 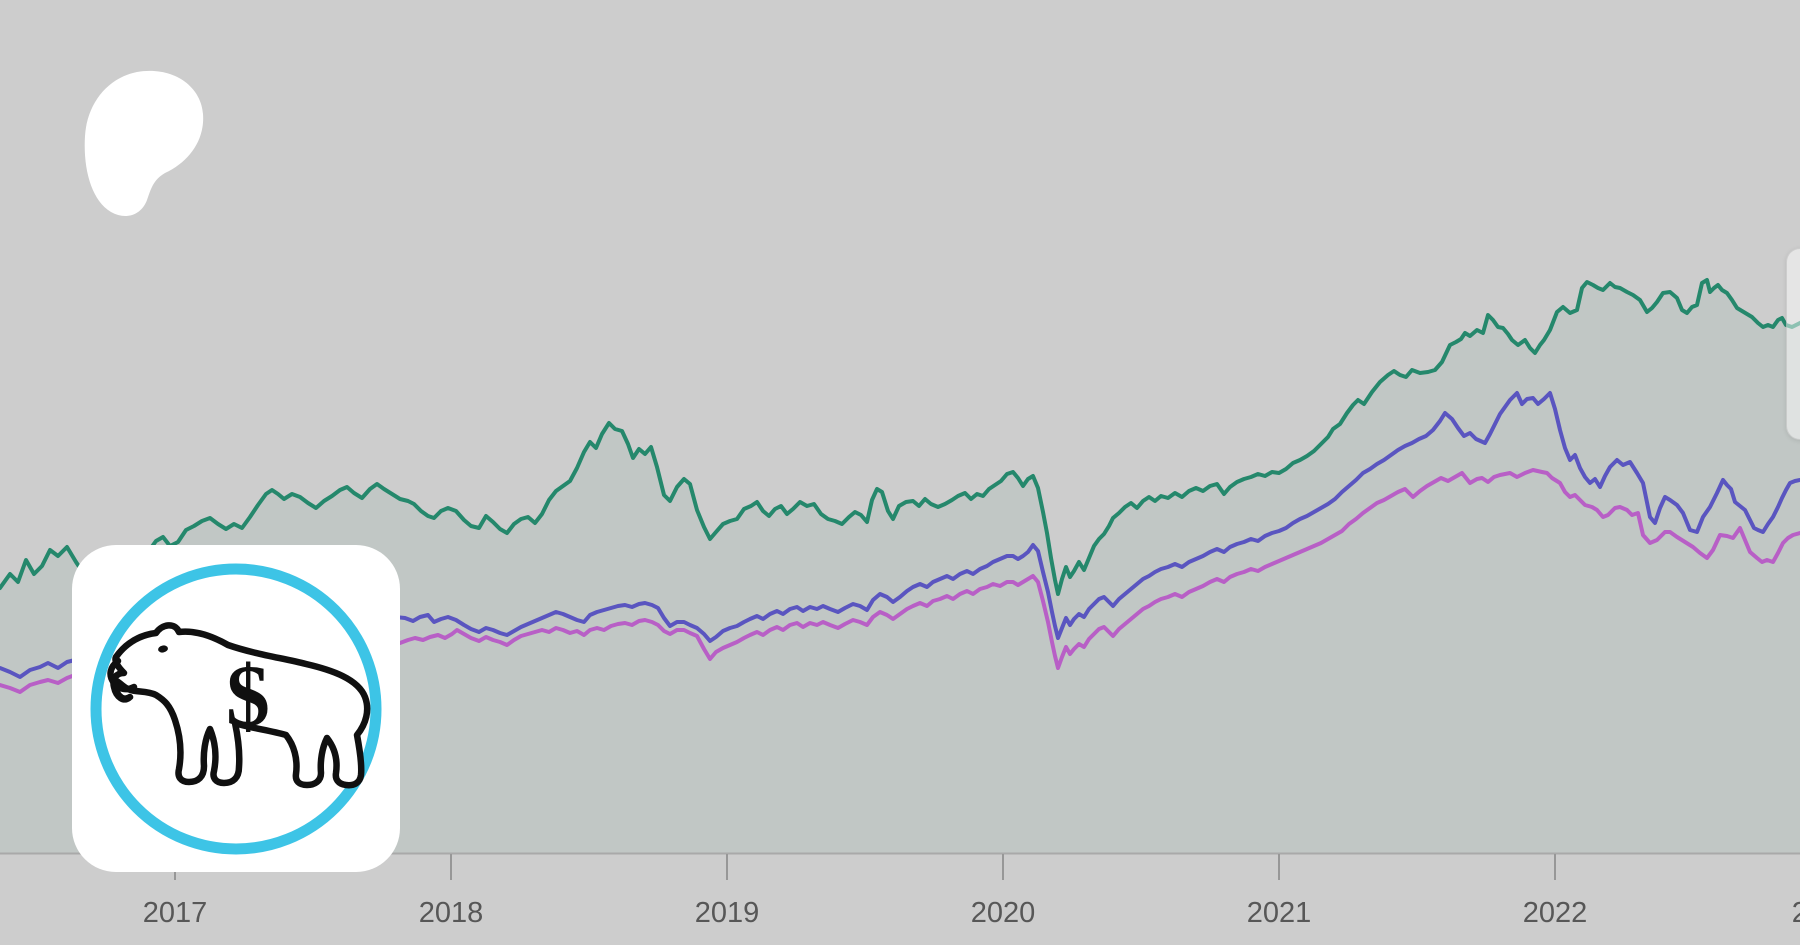 I want to click on channel-logo-badge: $, so click(x=236, y=708).